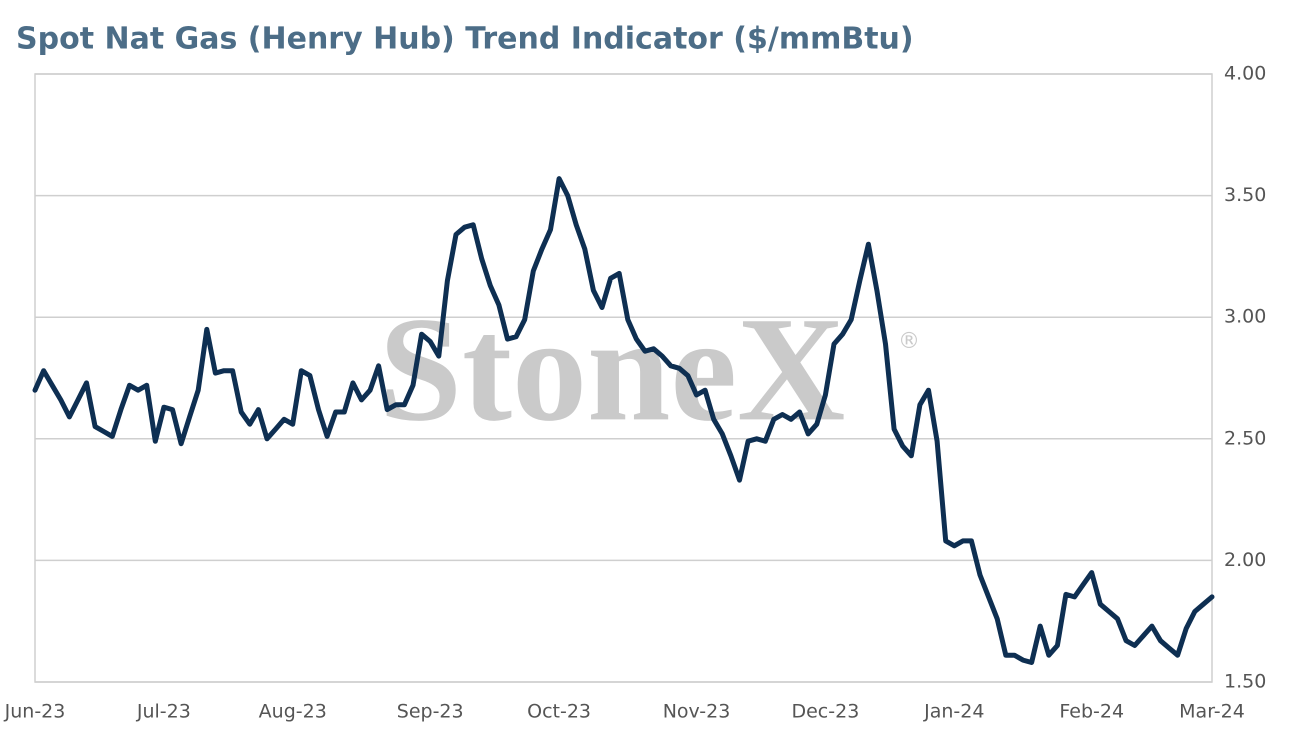 Image resolution: width=1290 pixels, height=745 pixels. Describe the element at coordinates (293, 712) in the screenshot. I see `x-tick-label: Aug-23` at that location.